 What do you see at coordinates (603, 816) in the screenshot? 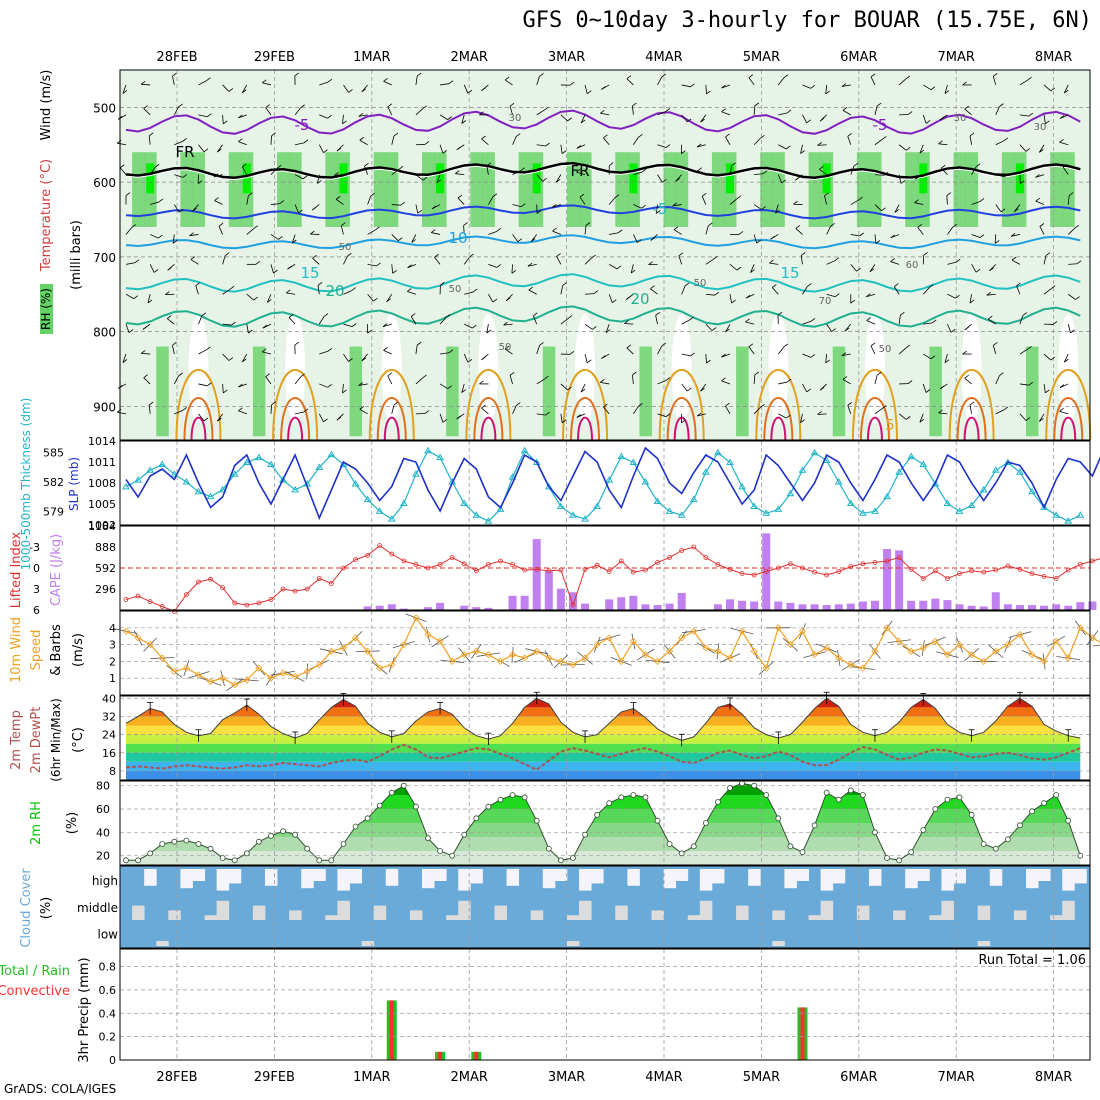
I see `rh-color-band` at bounding box center [603, 816].